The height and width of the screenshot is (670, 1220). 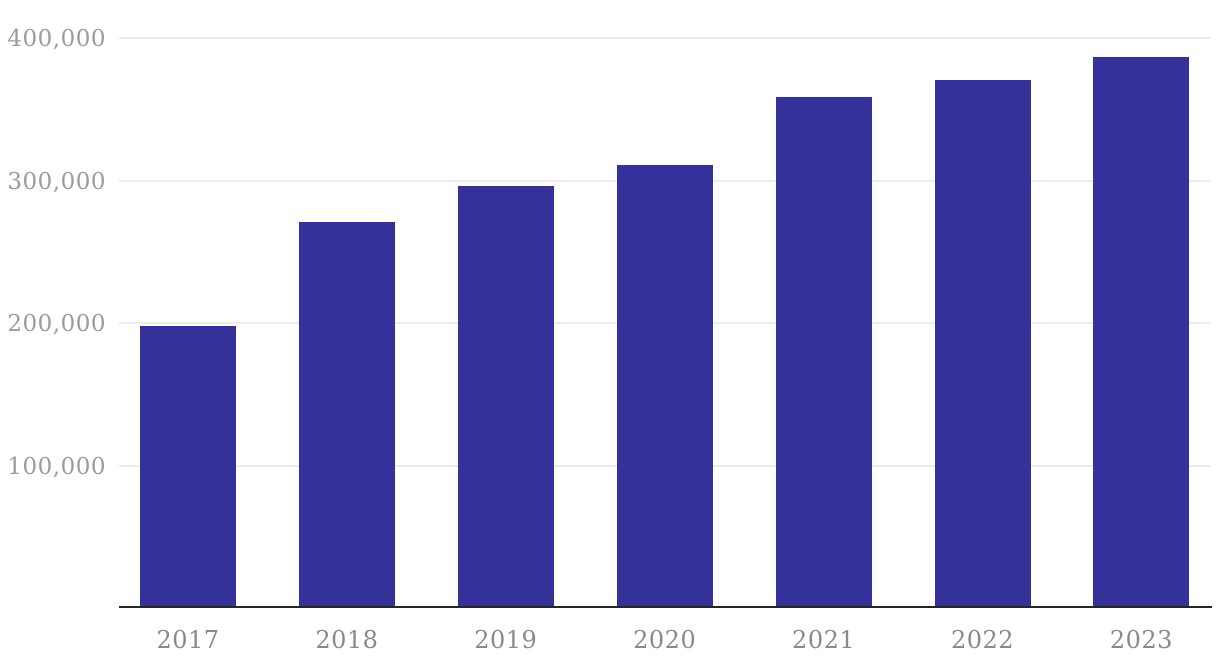 I want to click on x-axis-label-2019: 2019, so click(x=506, y=640).